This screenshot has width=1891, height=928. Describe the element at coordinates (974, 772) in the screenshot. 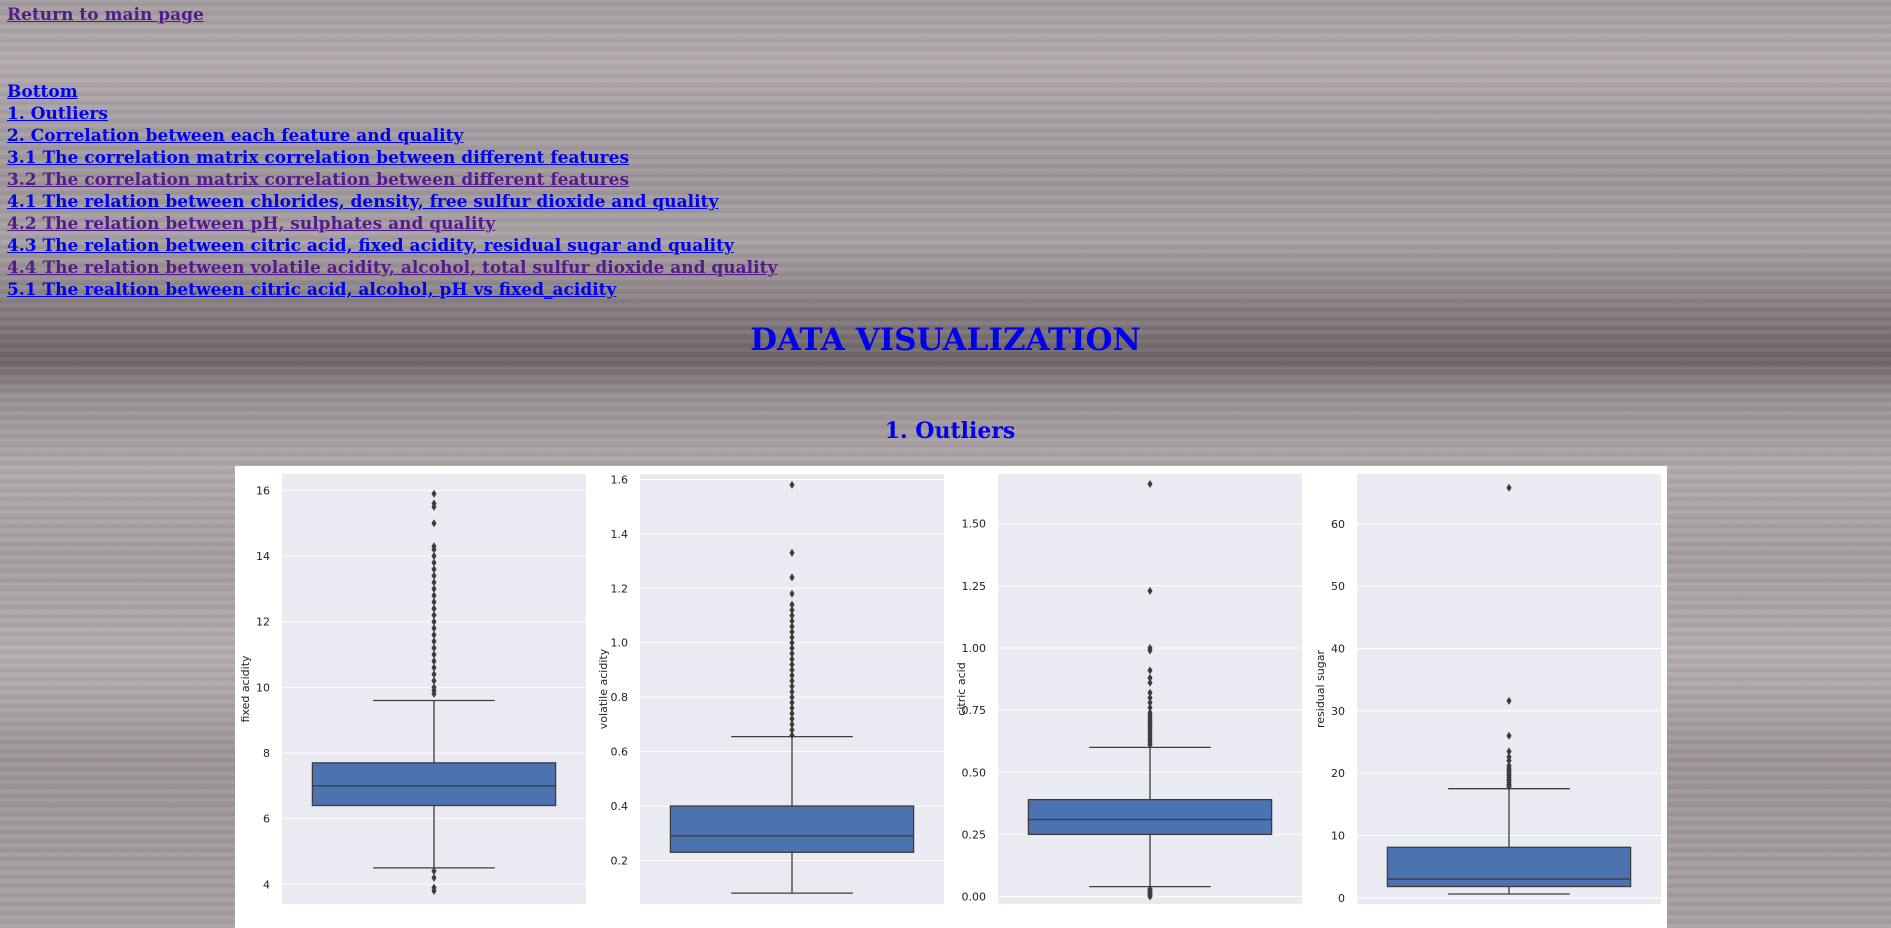

I see `y-tick-label: 0.50` at that location.